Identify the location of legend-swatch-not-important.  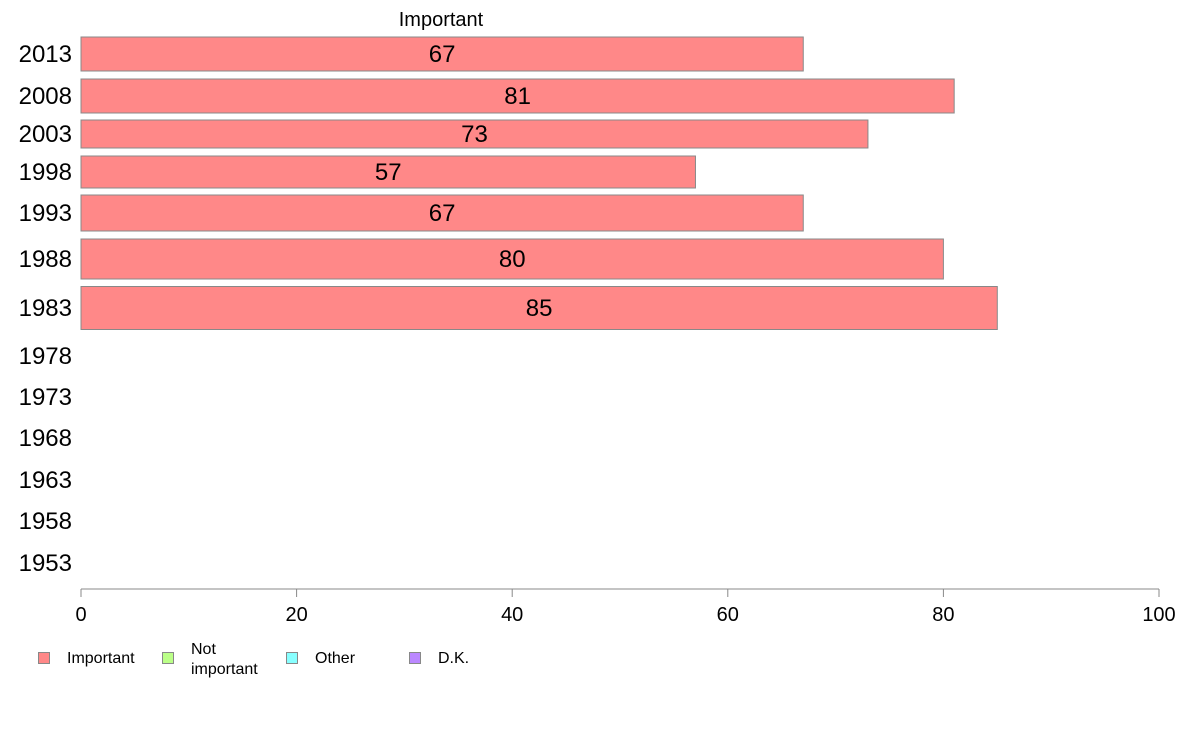
(168, 658).